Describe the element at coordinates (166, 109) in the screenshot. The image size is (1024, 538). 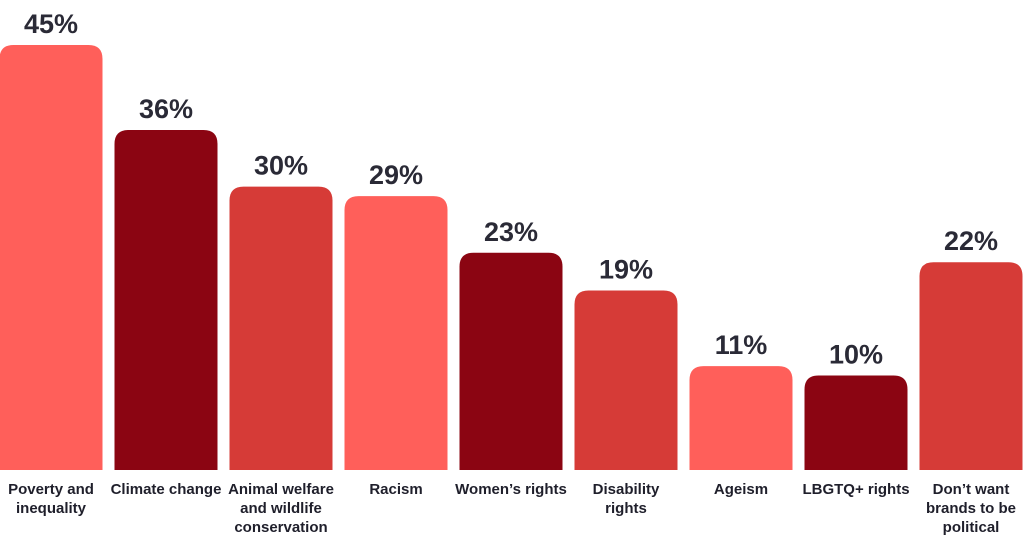
I see `value-label: 36%` at that location.